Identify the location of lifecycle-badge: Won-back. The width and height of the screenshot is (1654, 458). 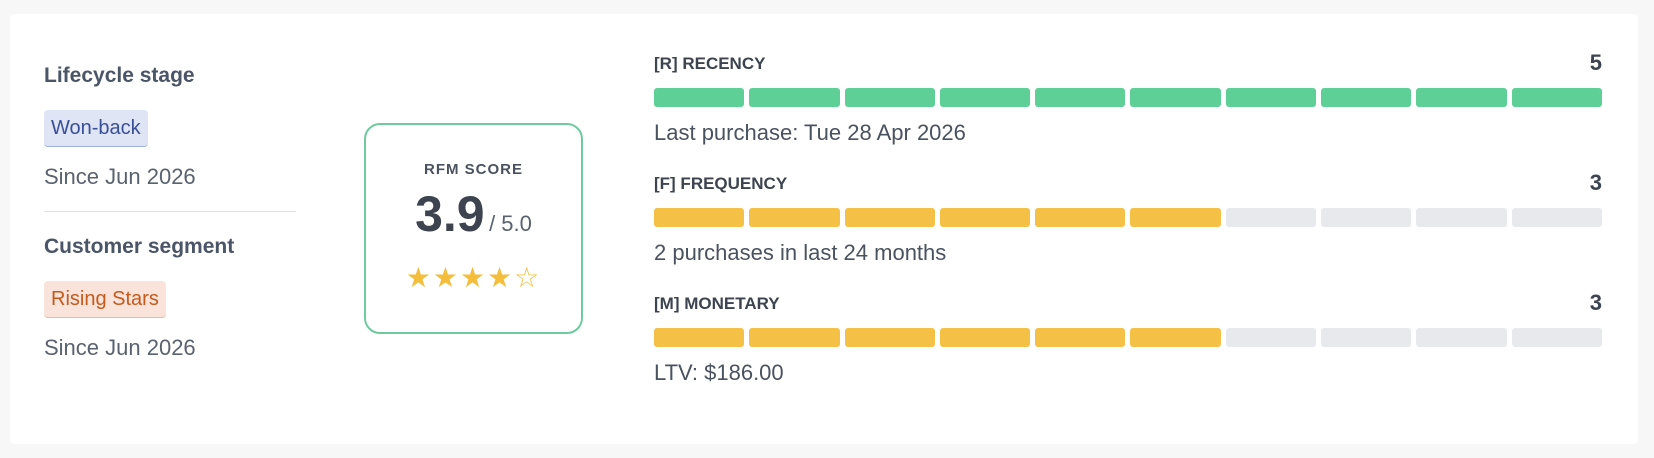
(96, 128).